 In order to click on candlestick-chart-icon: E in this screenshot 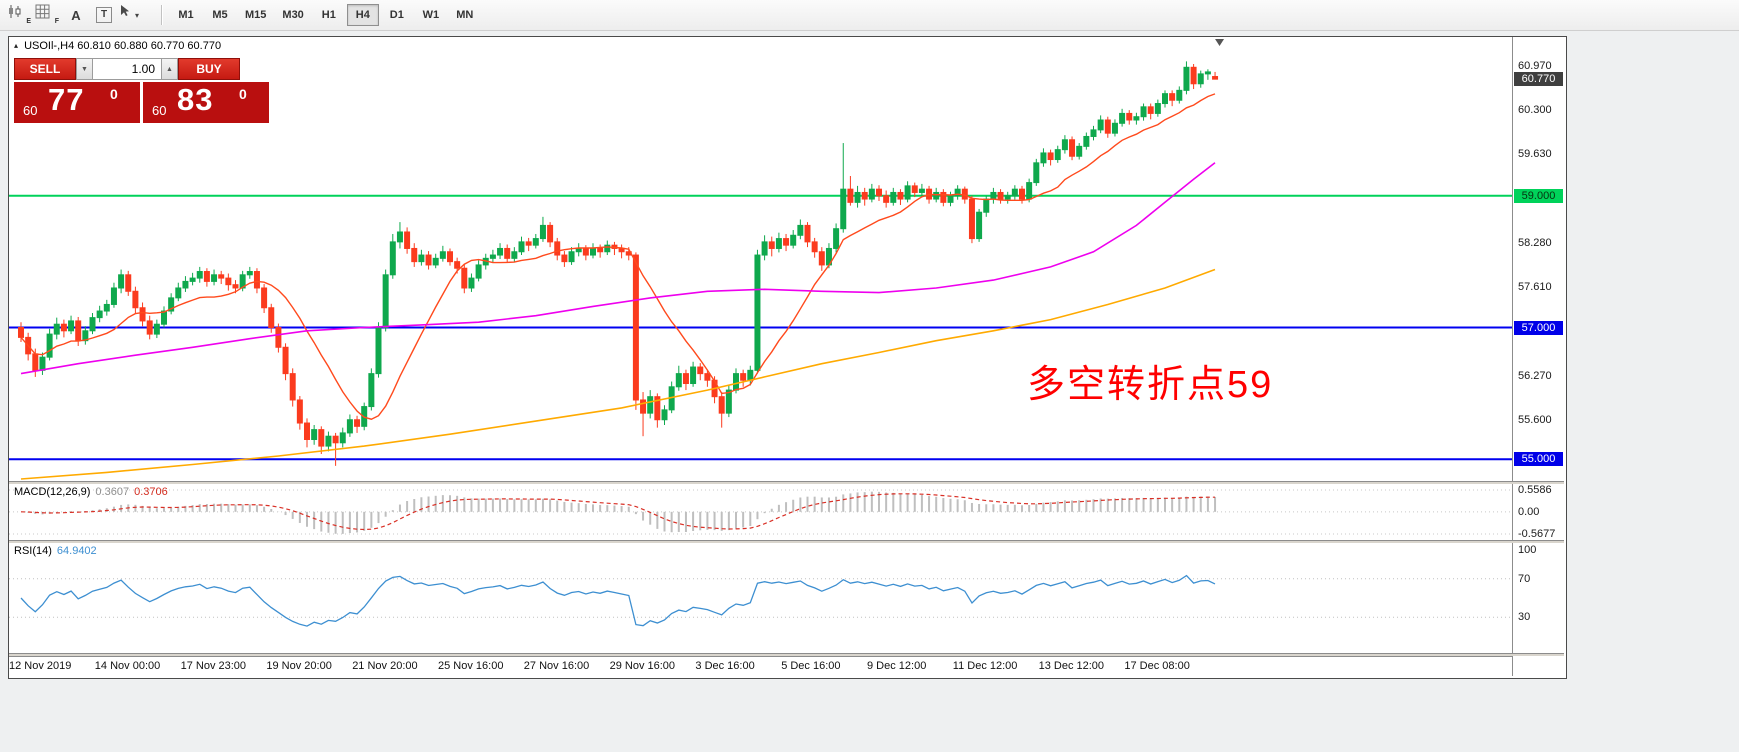, I will do `click(20, 15)`.